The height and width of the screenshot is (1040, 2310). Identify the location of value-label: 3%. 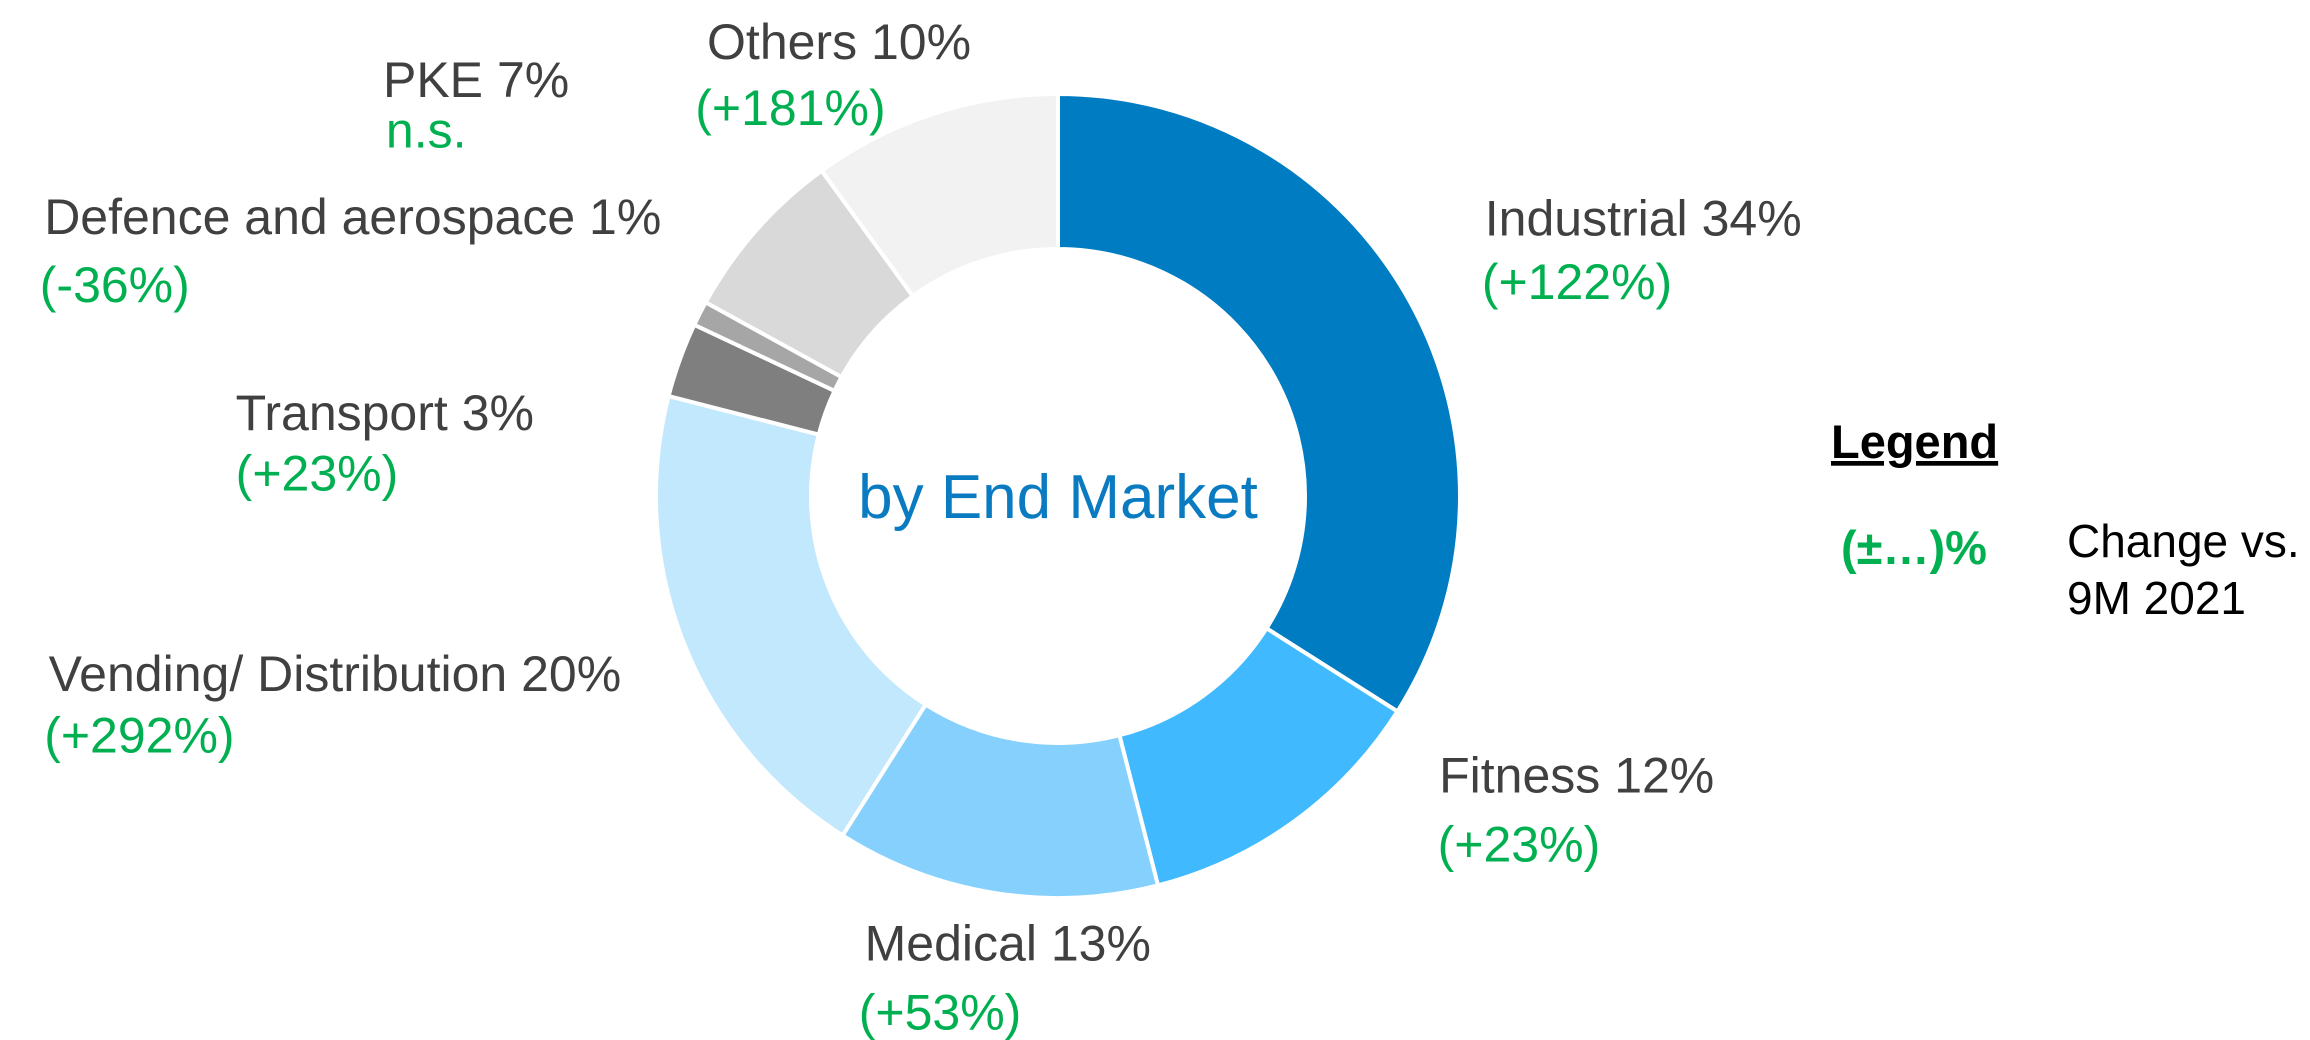
(498, 413).